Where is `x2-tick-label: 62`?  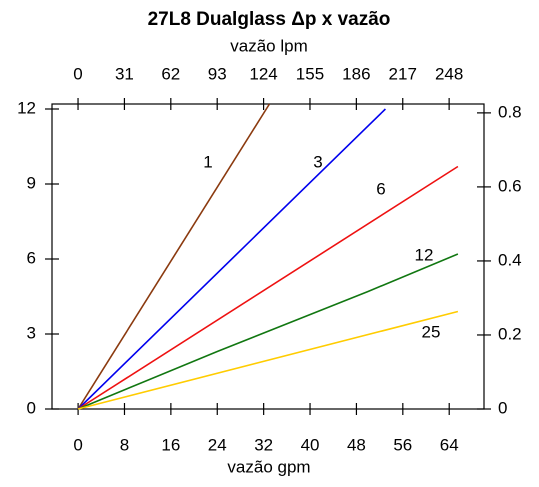 x2-tick-label: 62 is located at coordinates (170, 73).